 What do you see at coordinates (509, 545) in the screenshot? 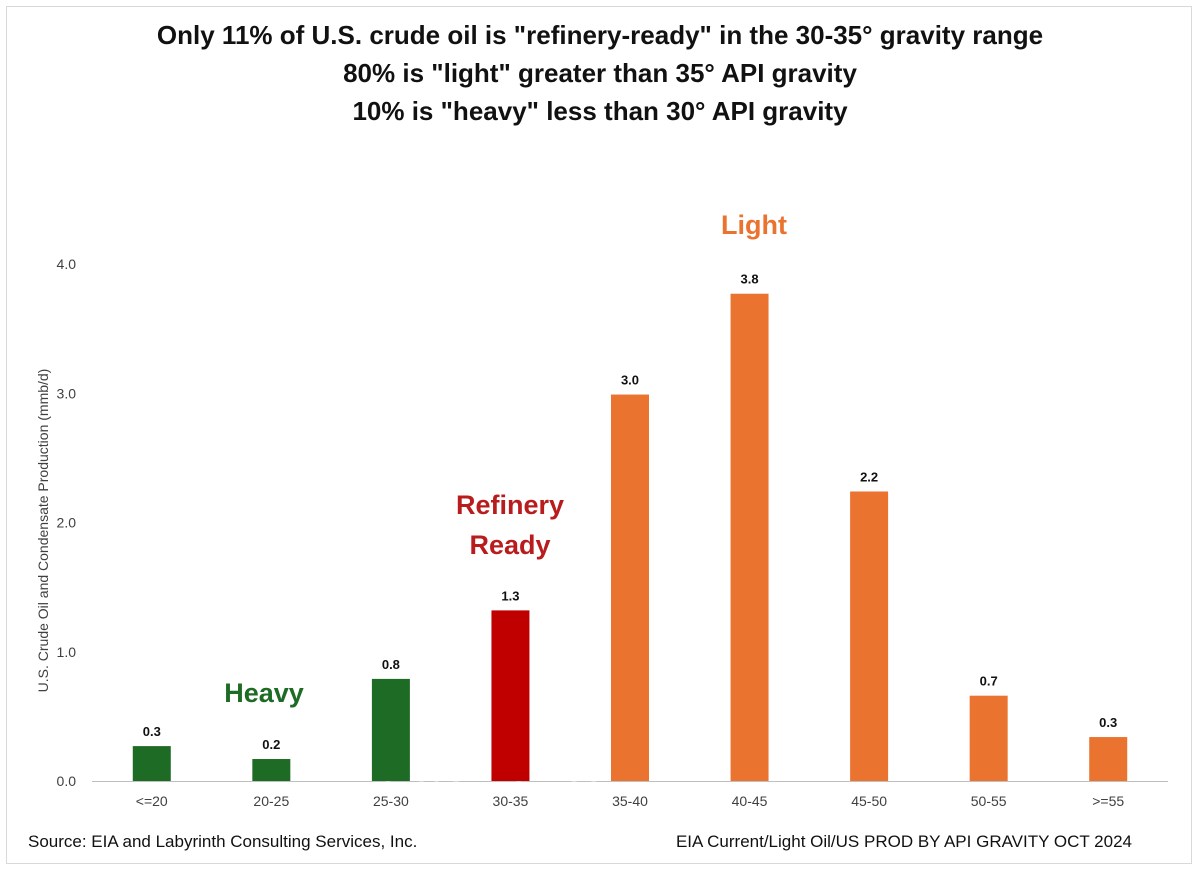
I see `annotation-ready: Ready` at bounding box center [509, 545].